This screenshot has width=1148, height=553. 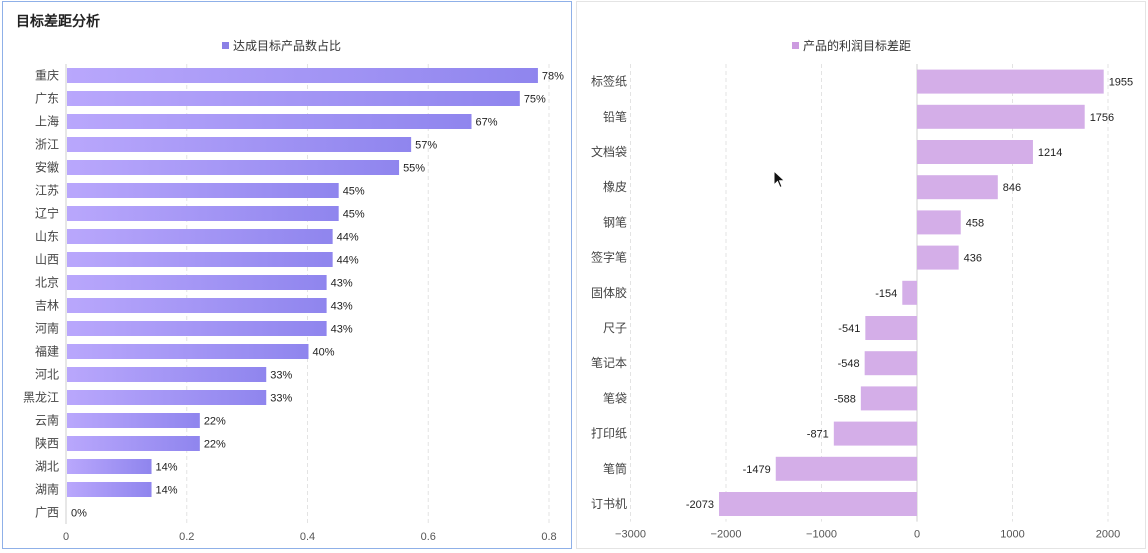 What do you see at coordinates (630, 535) in the screenshot?
I see `x-tick-label: −3000` at bounding box center [630, 535].